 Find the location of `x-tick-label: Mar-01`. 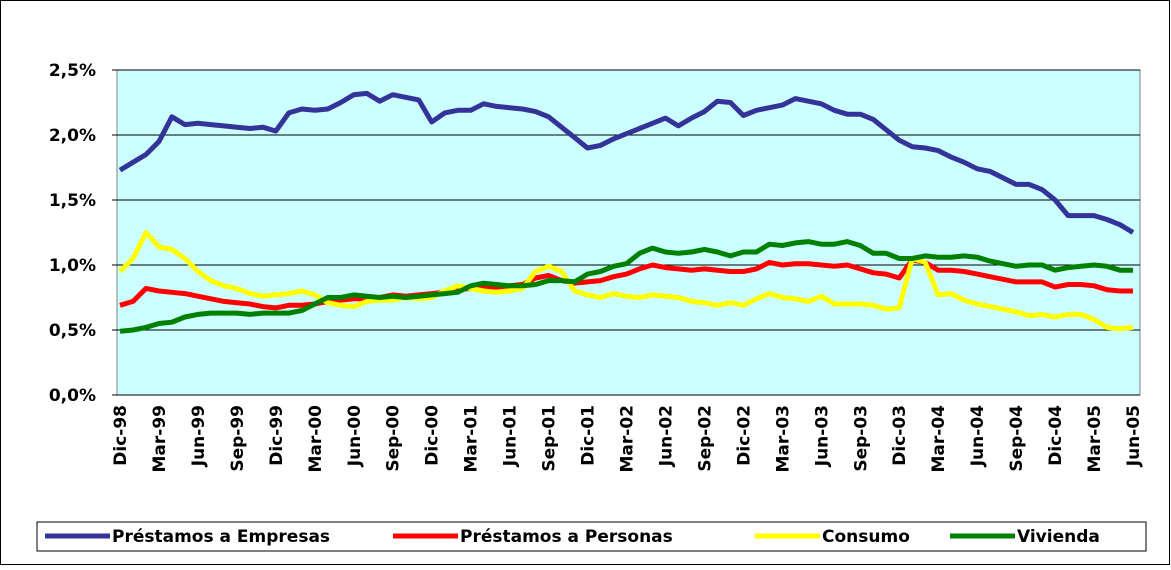

x-tick-label: Mar-01 is located at coordinates (472, 439).